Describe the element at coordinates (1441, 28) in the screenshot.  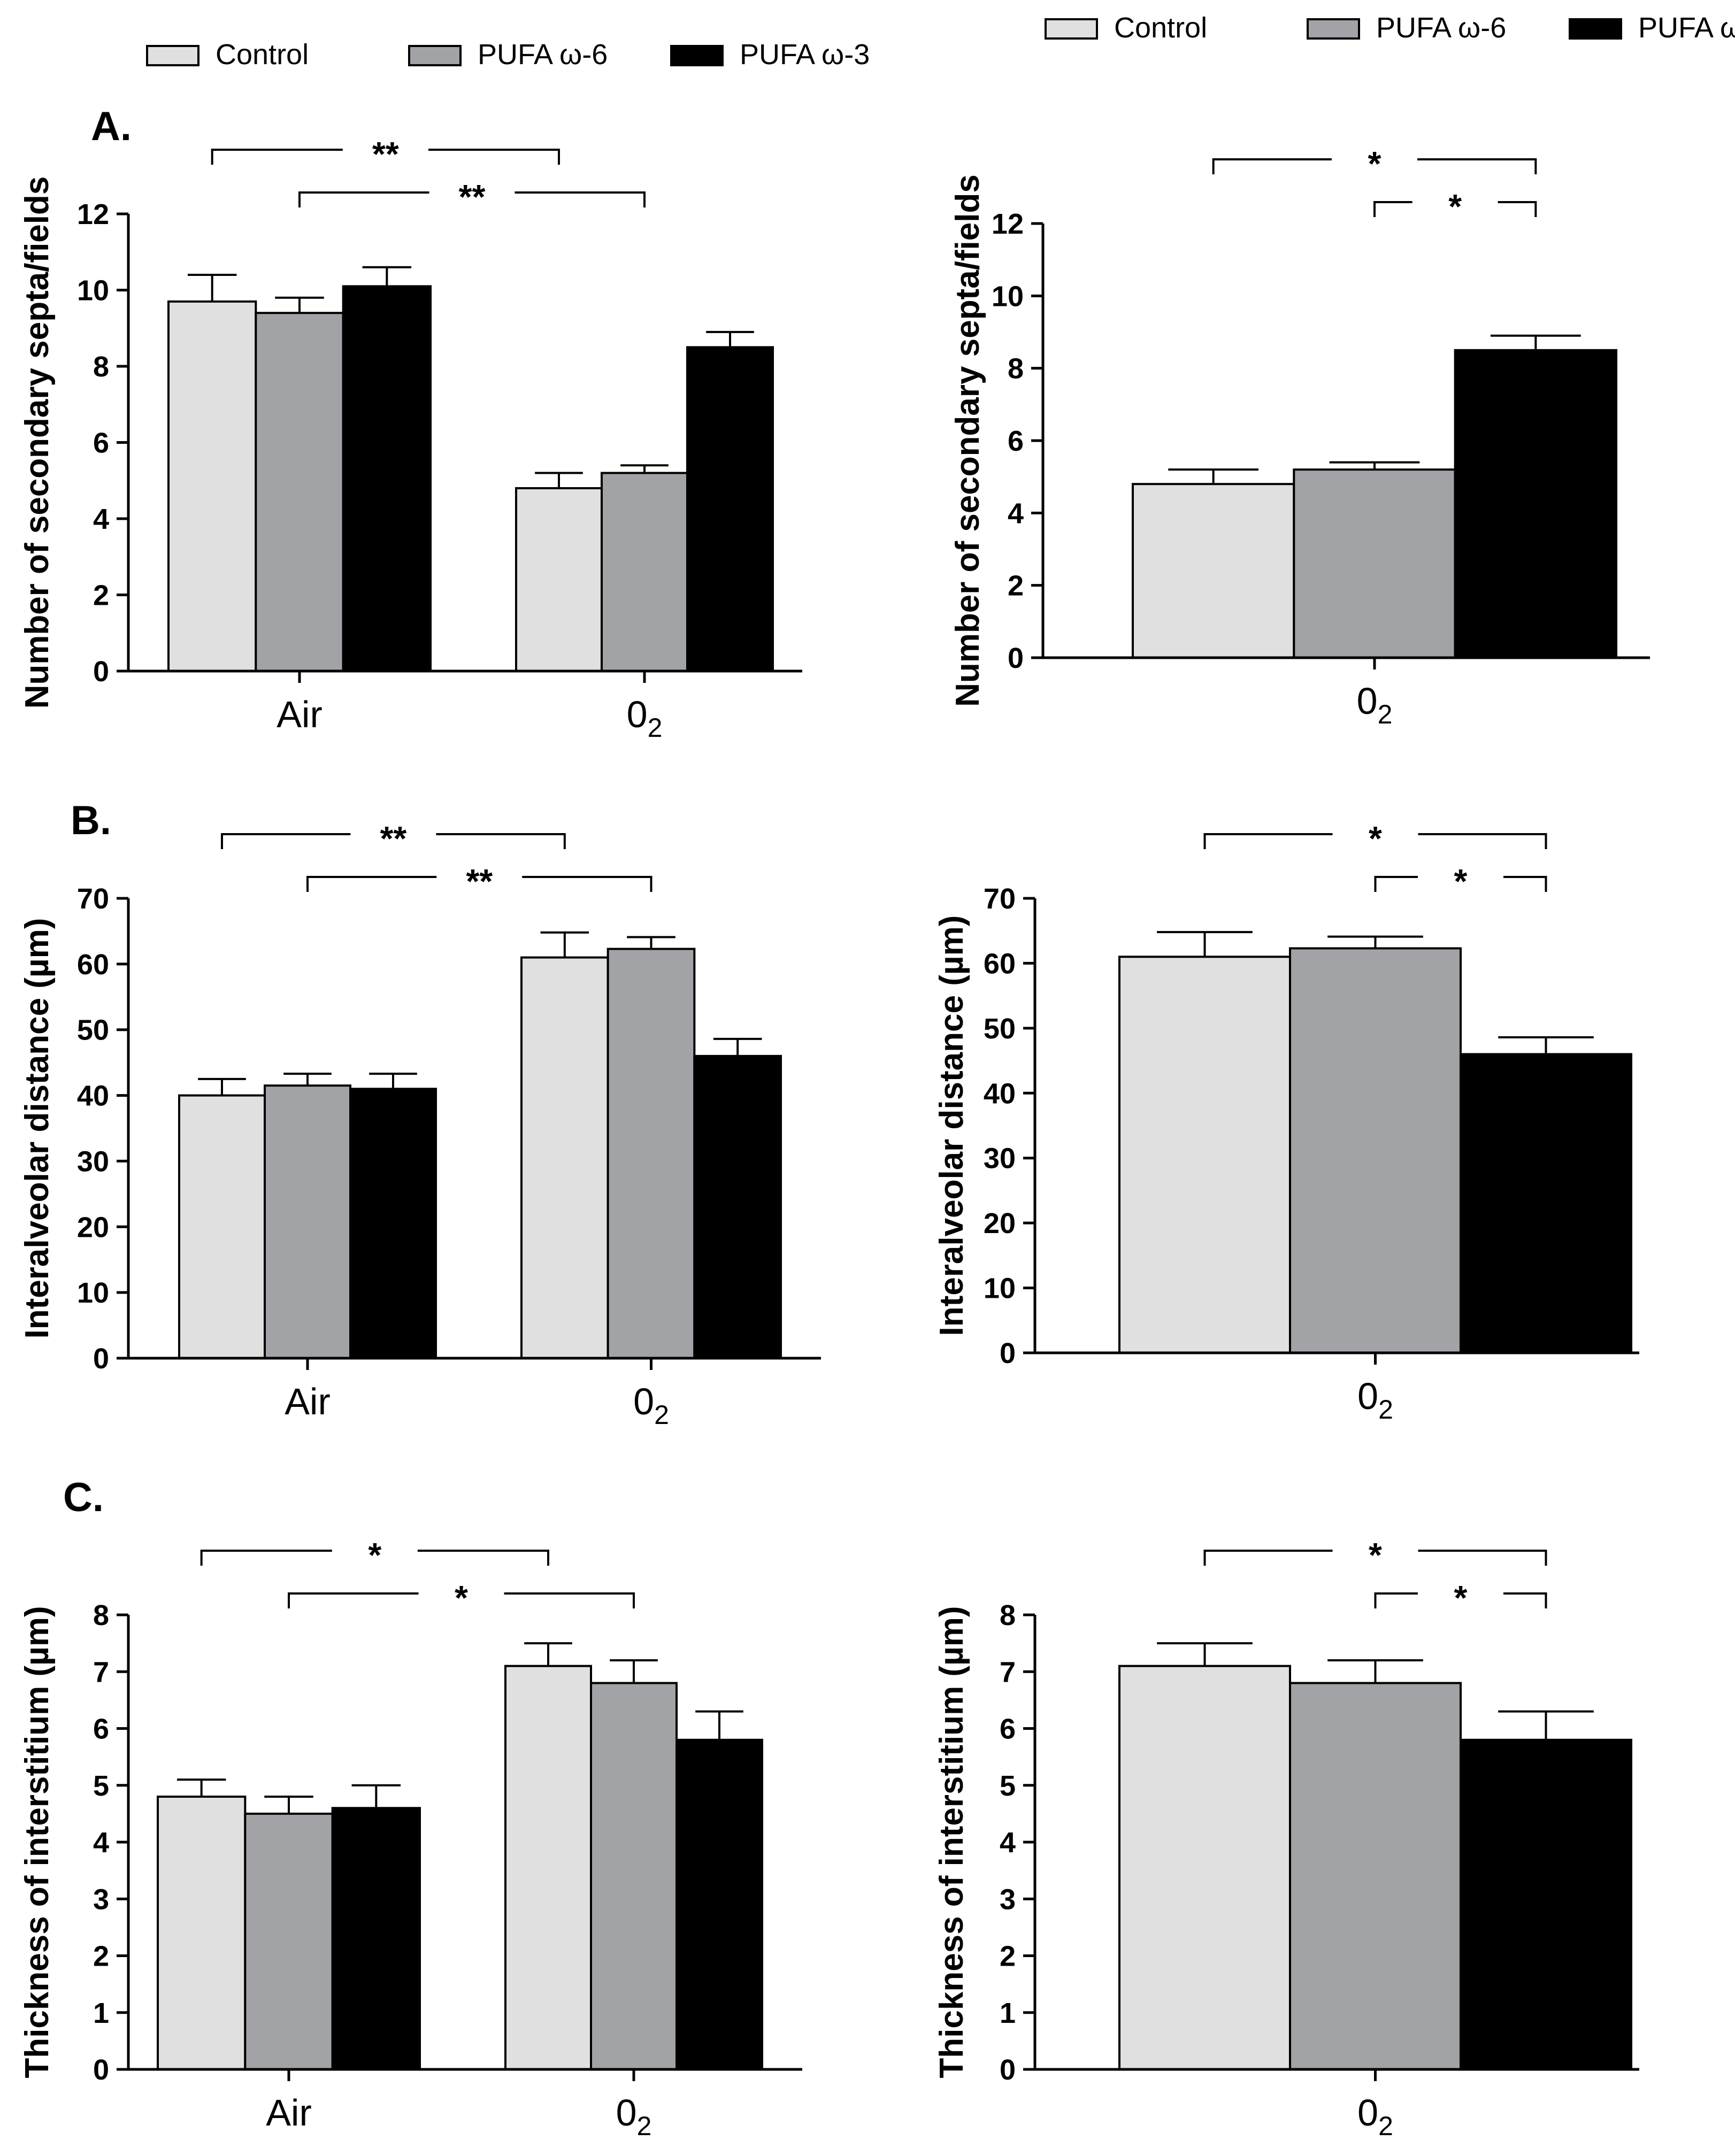
I see `legend-label-omega6: PUFA ω-6` at that location.